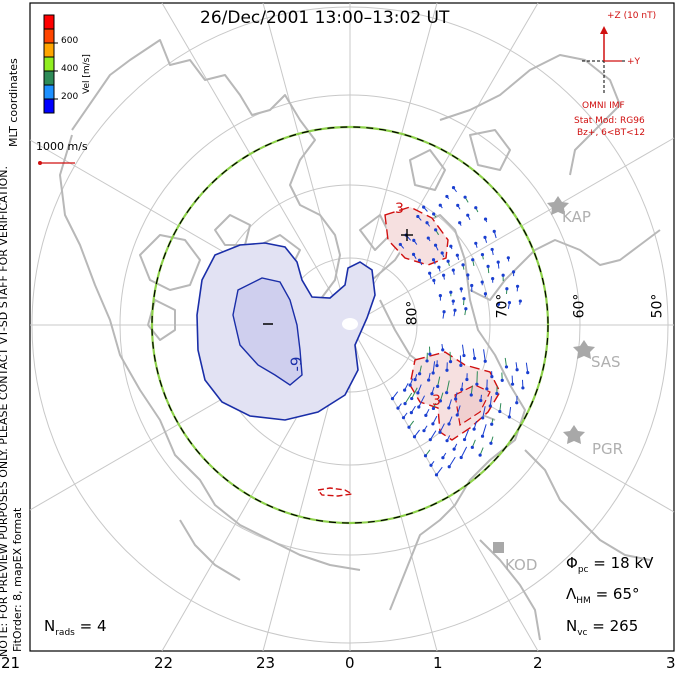 This screenshot has height=674, width=680. Describe the element at coordinates (350, 663) in the screenshot. I see `mlt-tick-0: 0` at that location.